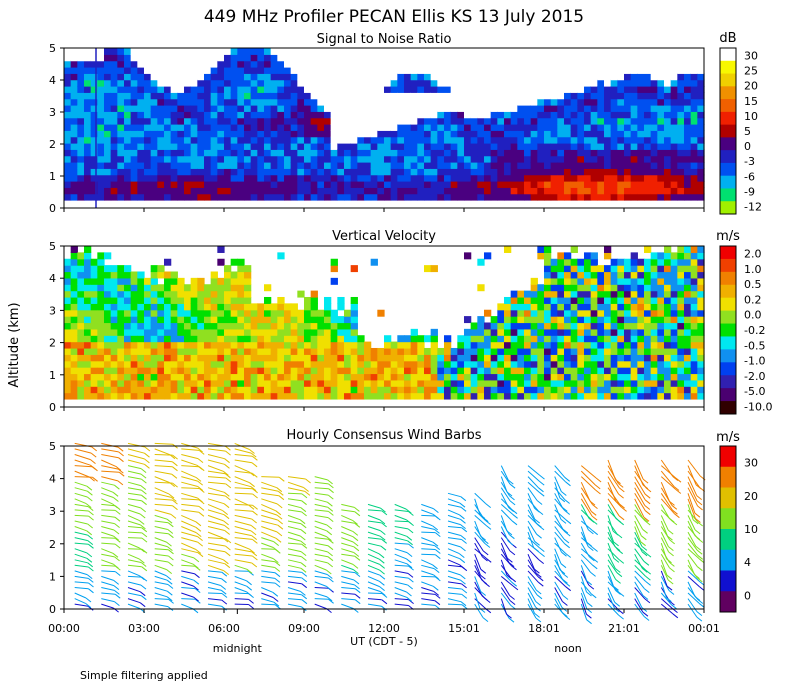 The height and width of the screenshot is (700, 800). Describe the element at coordinates (747, 131) in the screenshot. I see `colorbar-label: 5` at that location.